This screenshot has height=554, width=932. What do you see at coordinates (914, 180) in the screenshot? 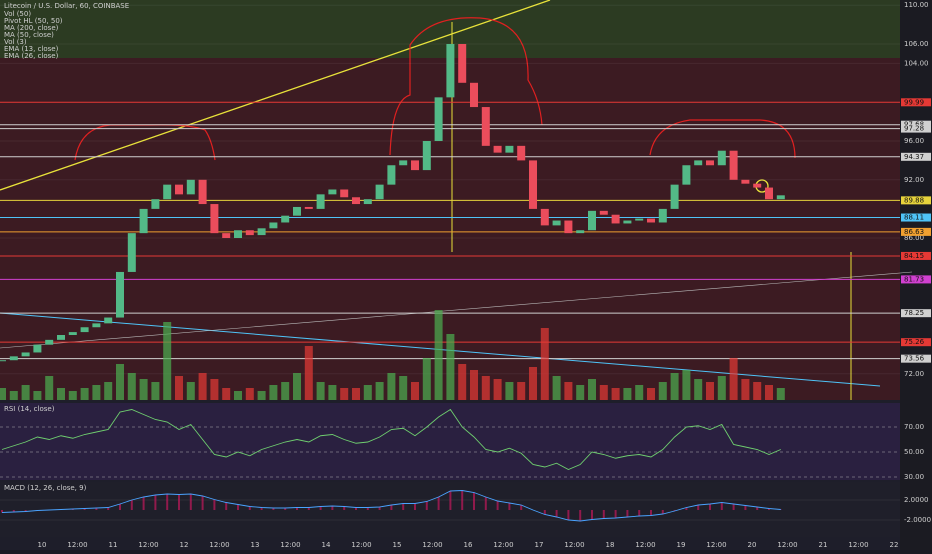
I see `price-tick-label: 92.00` at bounding box center [914, 180].